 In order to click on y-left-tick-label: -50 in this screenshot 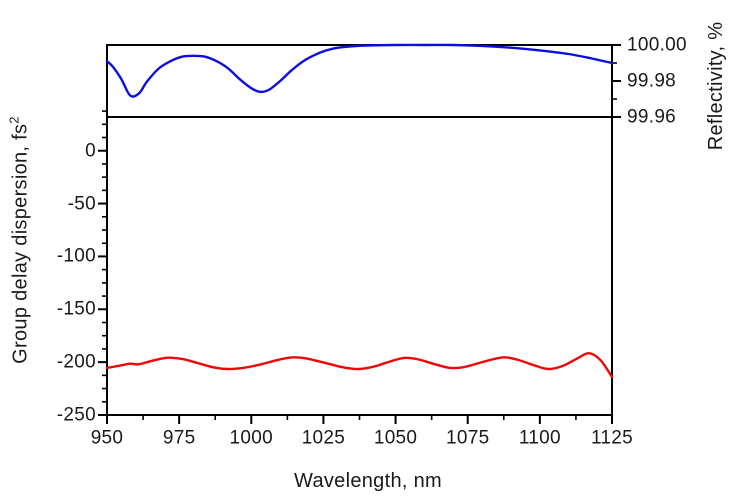, I will do `click(81, 204)`.